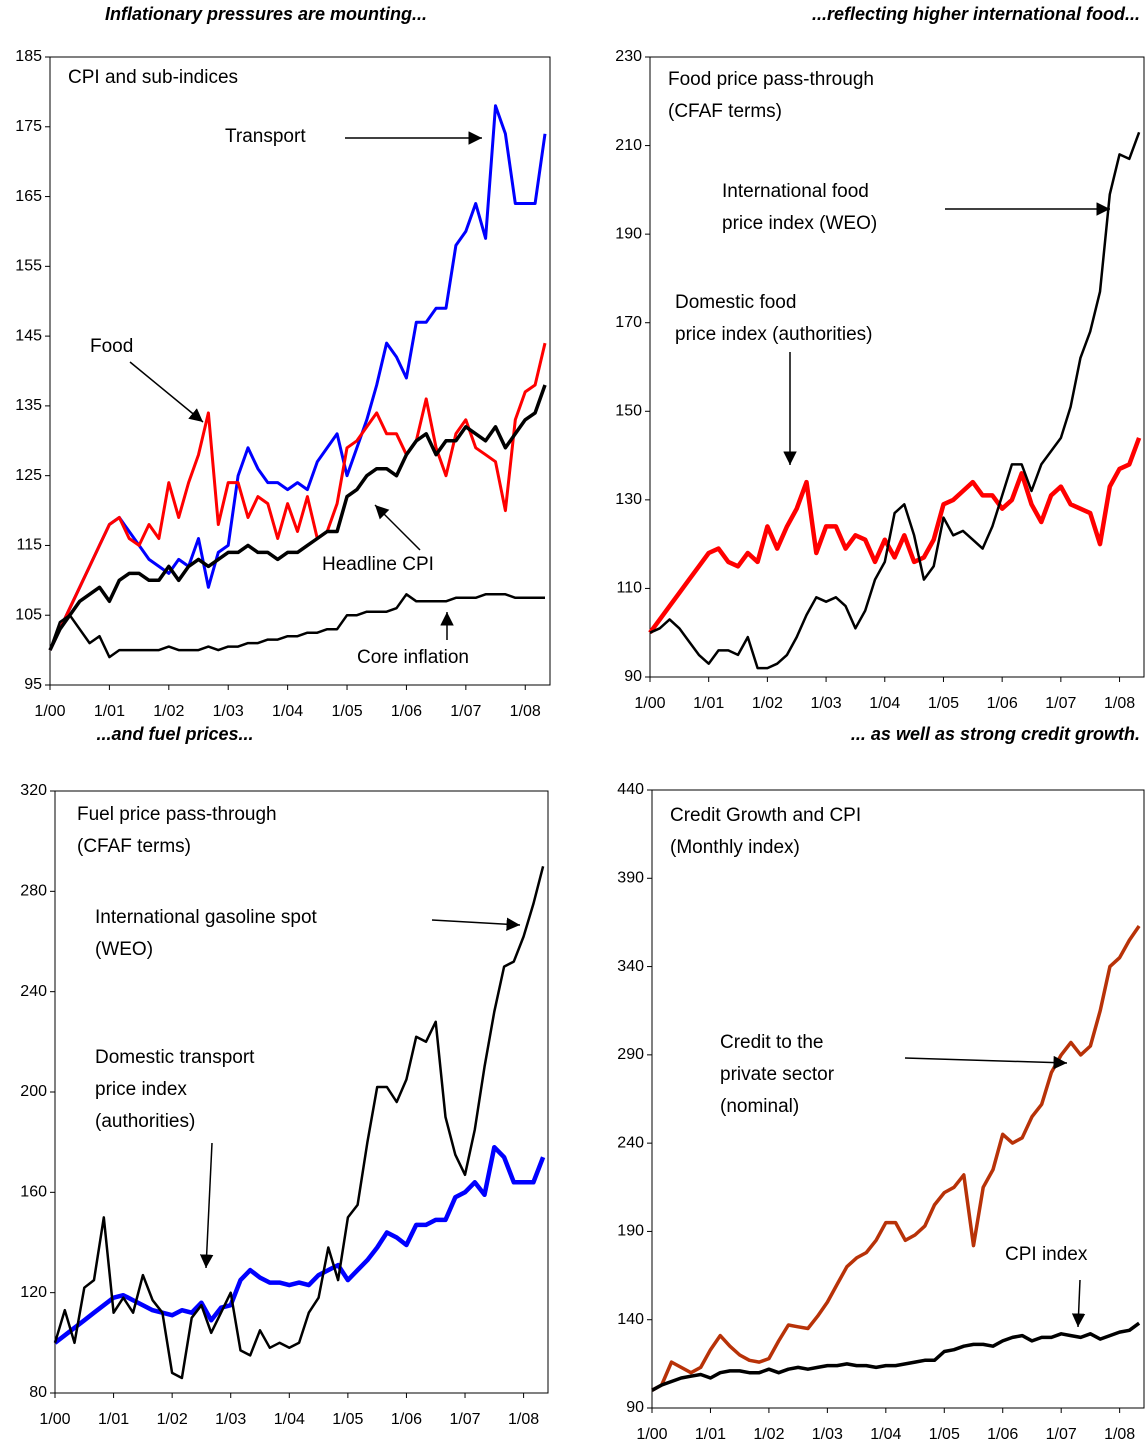 The width and height of the screenshot is (1146, 1456). I want to click on annotation: price index, so click(141, 1089).